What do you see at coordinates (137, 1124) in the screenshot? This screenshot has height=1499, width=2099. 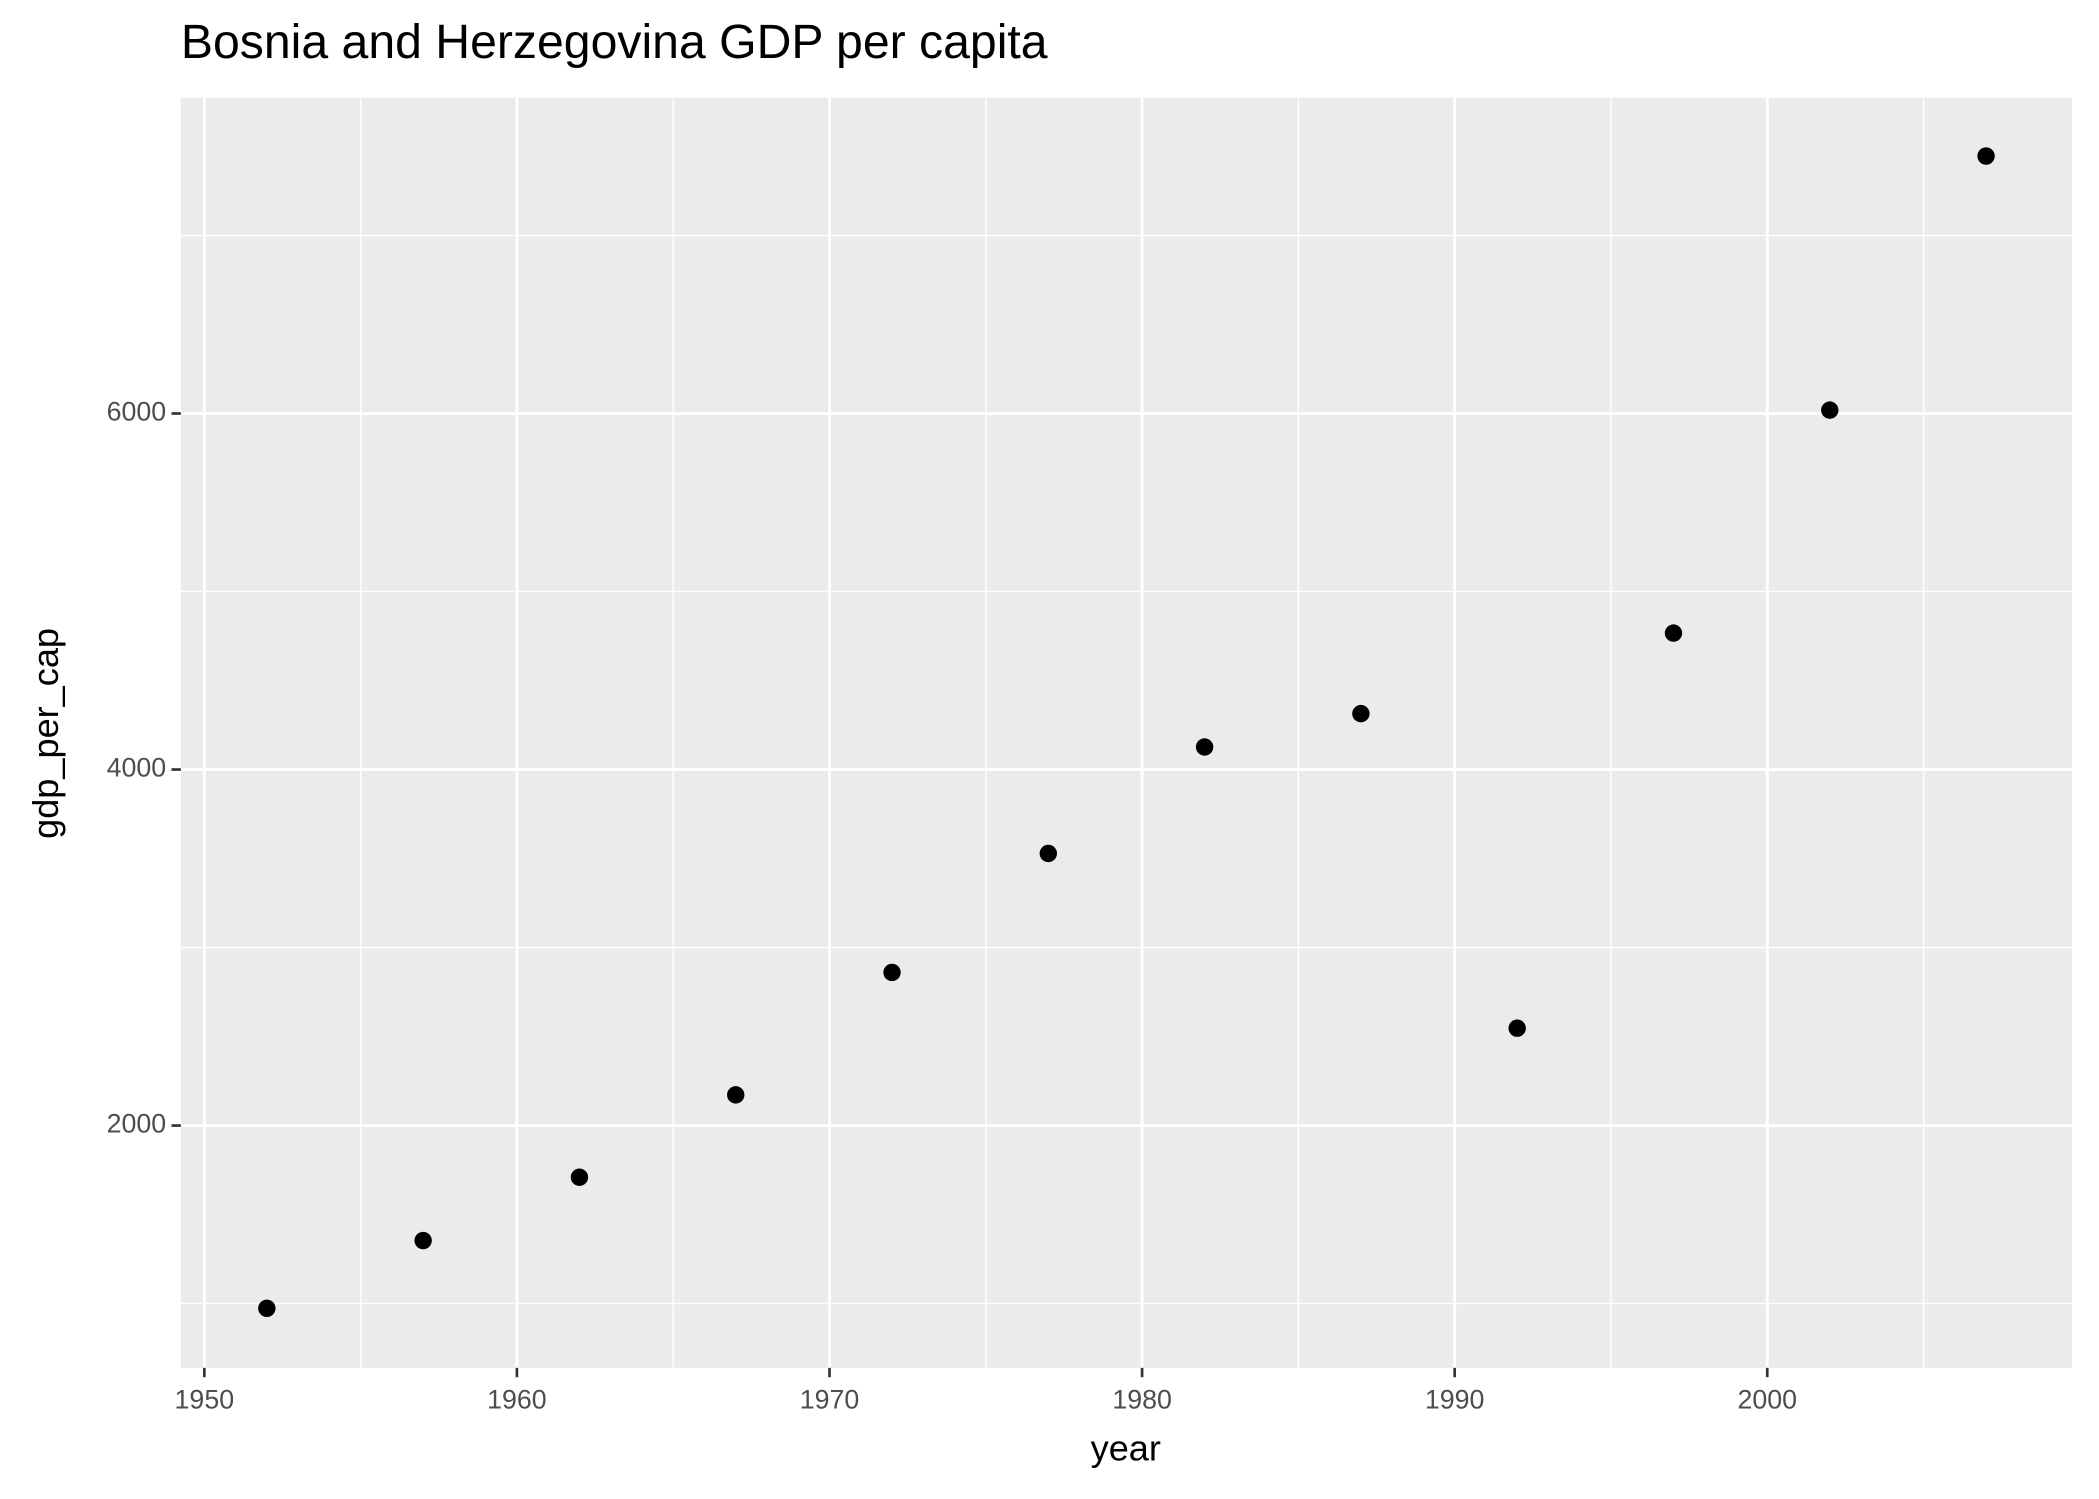 I see `y-tick-label: 2000` at bounding box center [137, 1124].